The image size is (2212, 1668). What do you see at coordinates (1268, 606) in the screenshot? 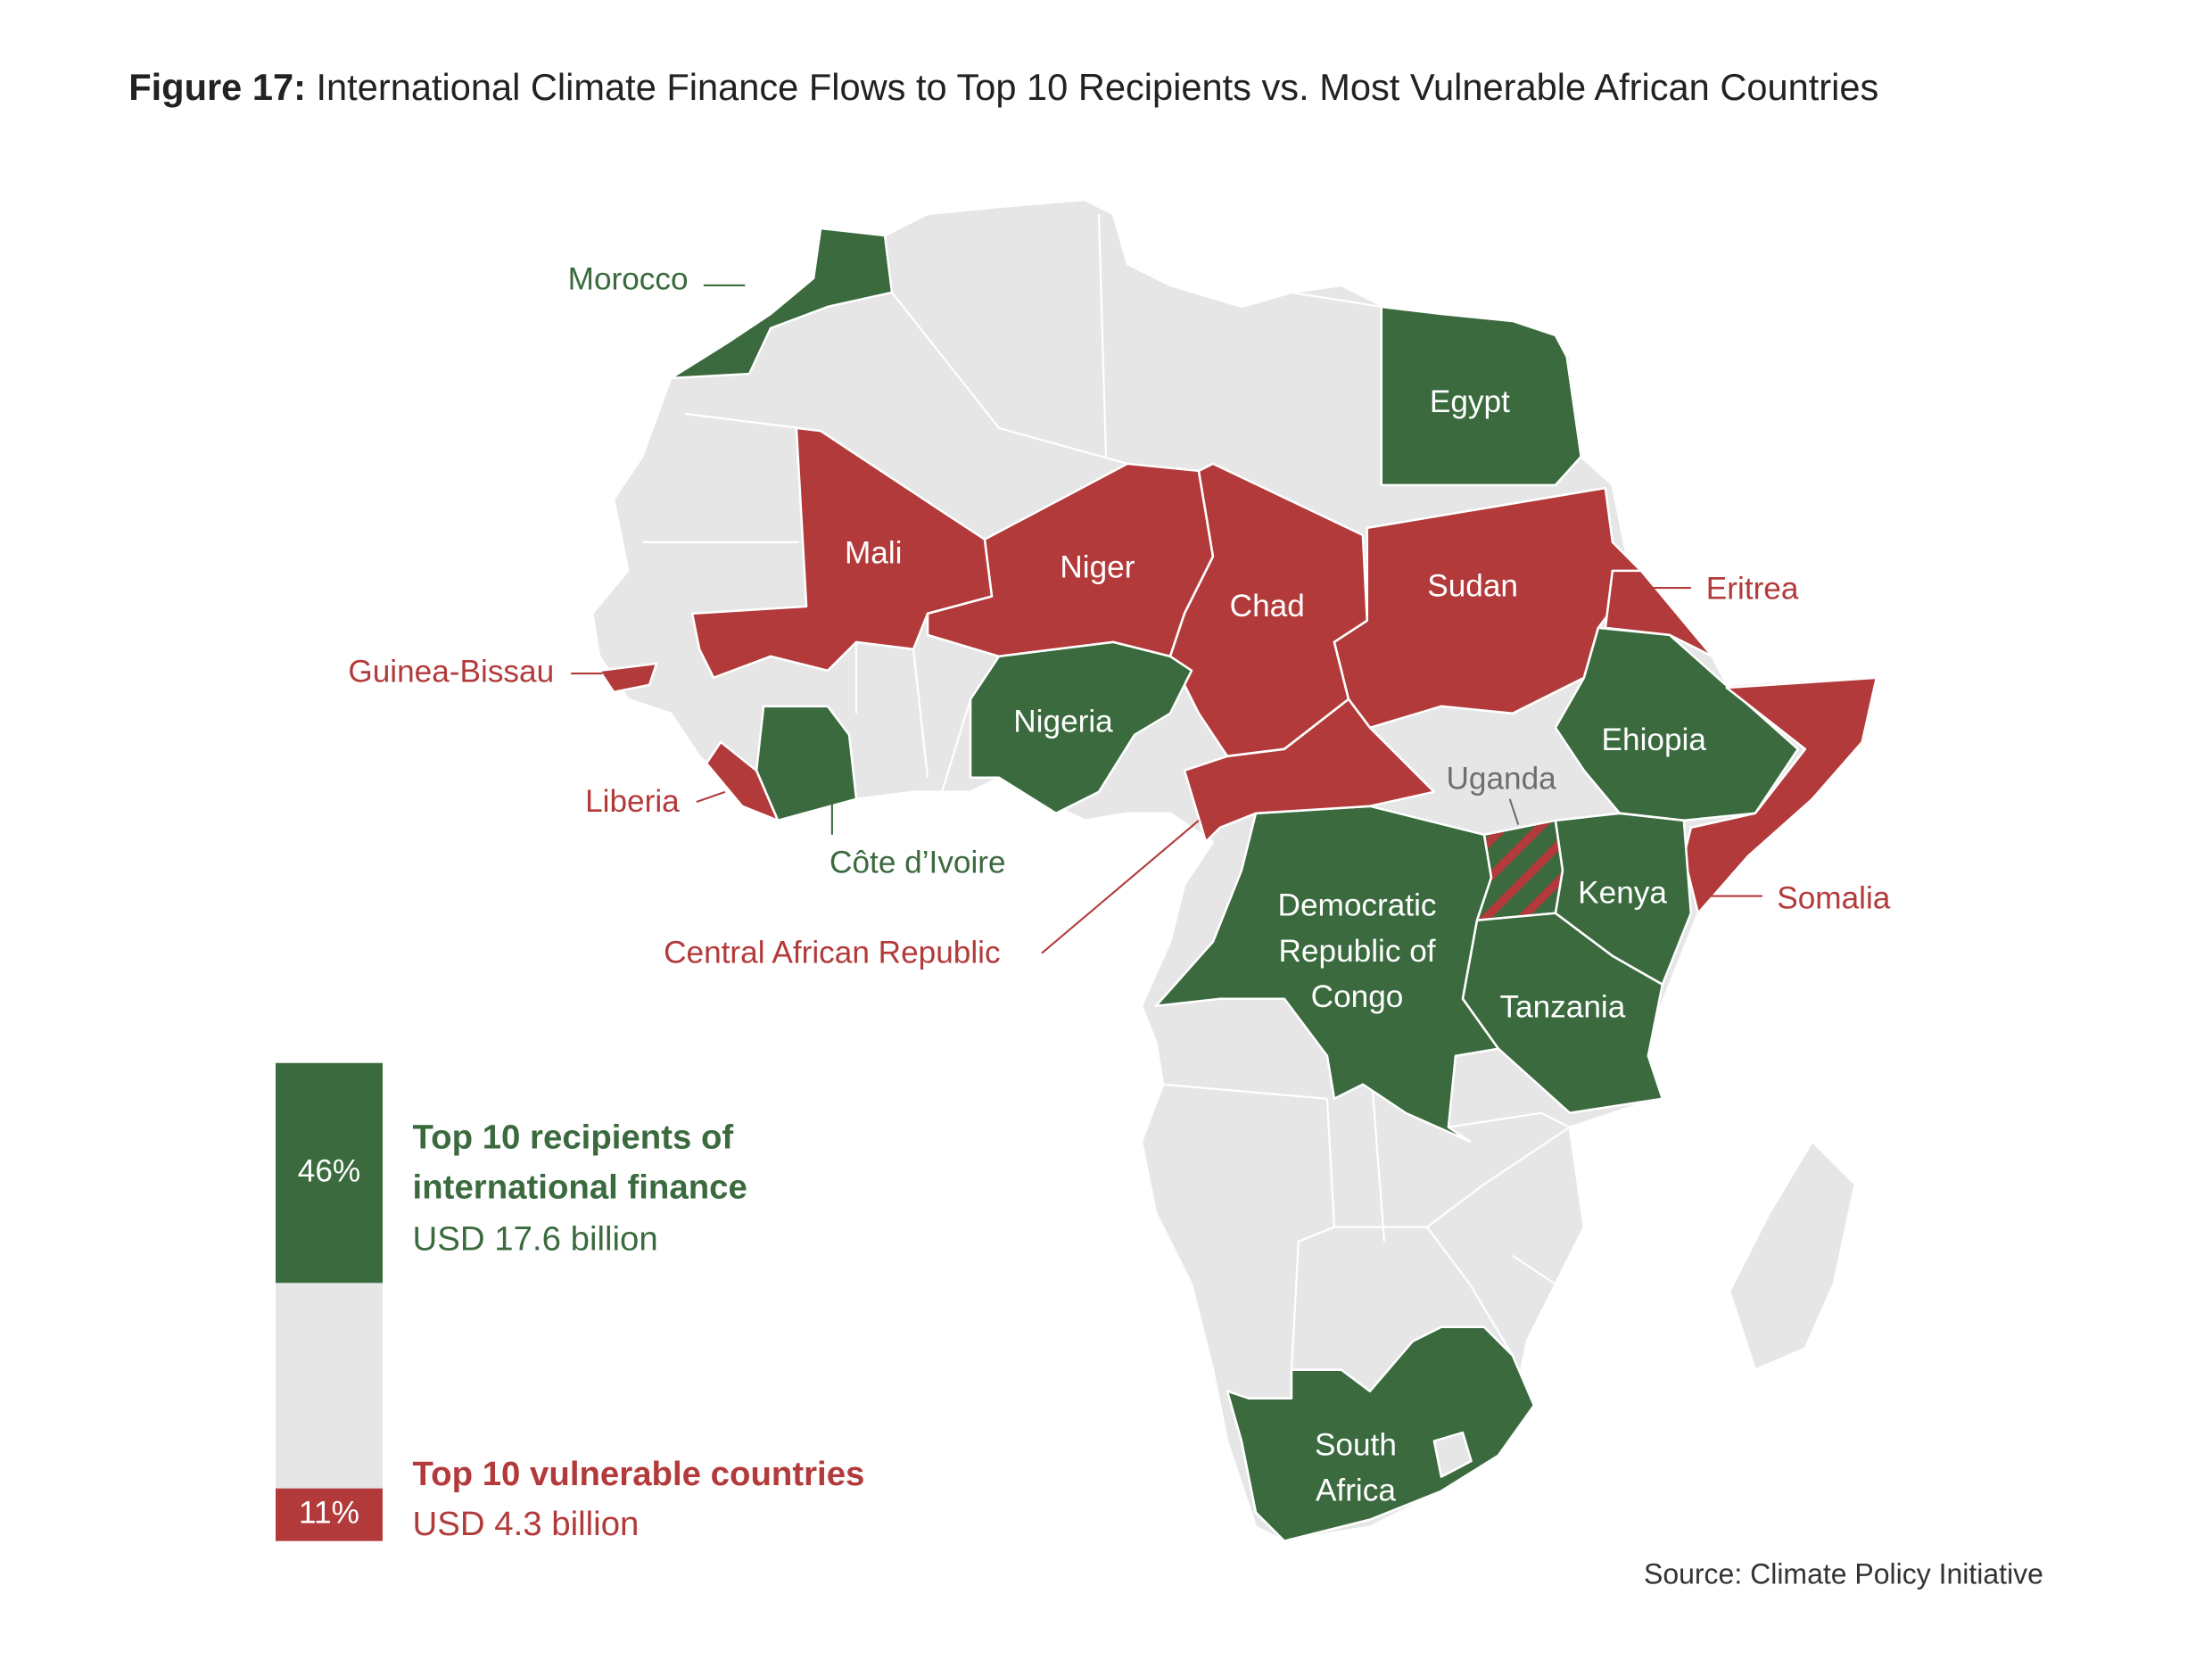
I see `country-label: Chad` at bounding box center [1268, 606].